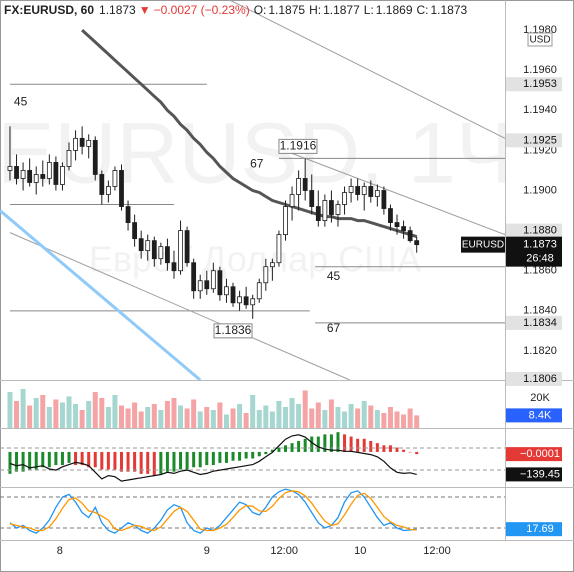  What do you see at coordinates (534, 251) in the screenshot?
I see `last-price-box` at bounding box center [534, 251].